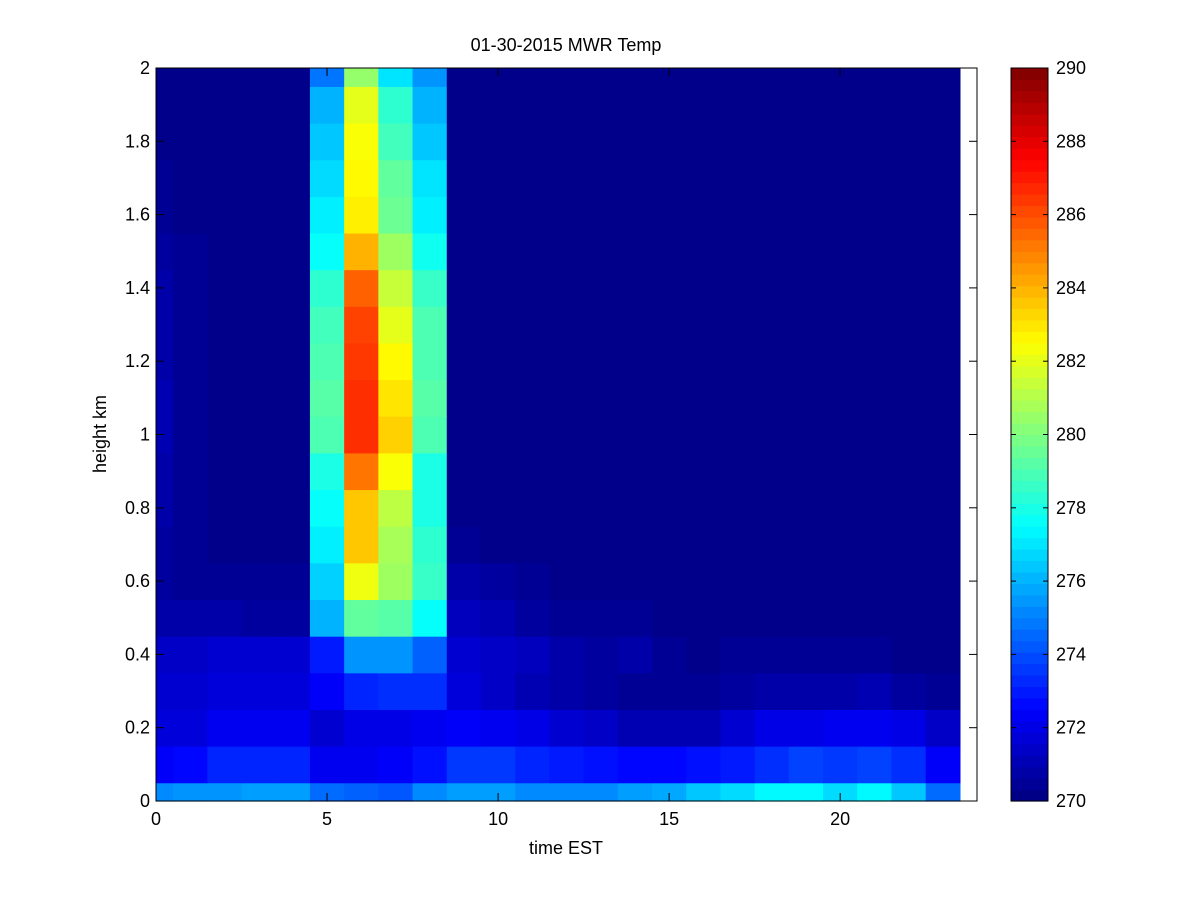 Image resolution: width=1200 pixels, height=905 pixels. Describe the element at coordinates (1071, 728) in the screenshot. I see `colorbar-tick-label: 272` at that location.